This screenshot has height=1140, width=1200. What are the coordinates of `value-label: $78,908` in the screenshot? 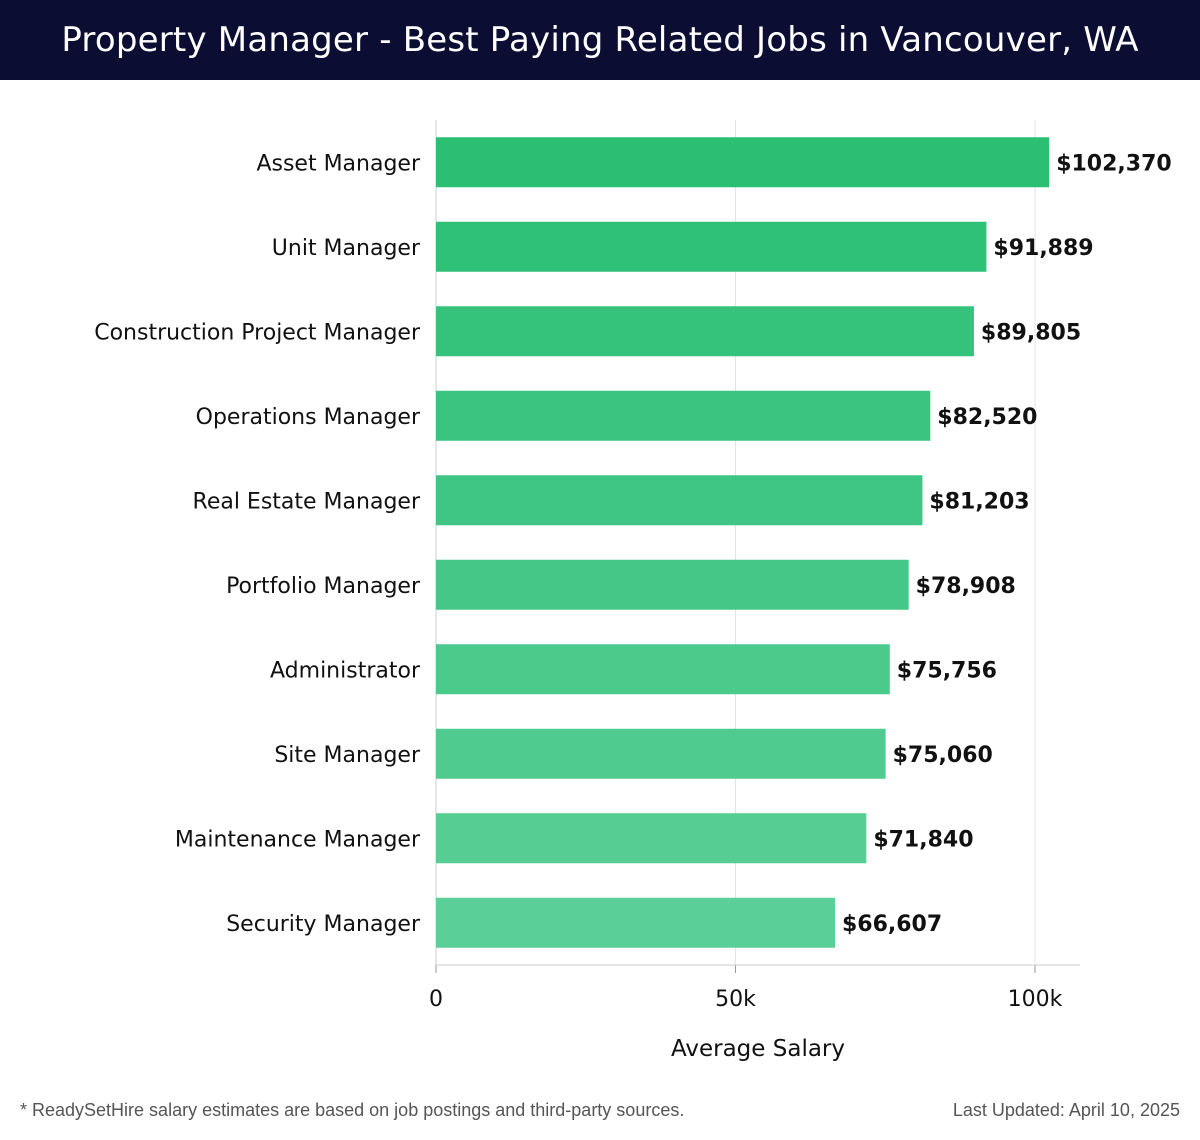 It's located at (966, 586).